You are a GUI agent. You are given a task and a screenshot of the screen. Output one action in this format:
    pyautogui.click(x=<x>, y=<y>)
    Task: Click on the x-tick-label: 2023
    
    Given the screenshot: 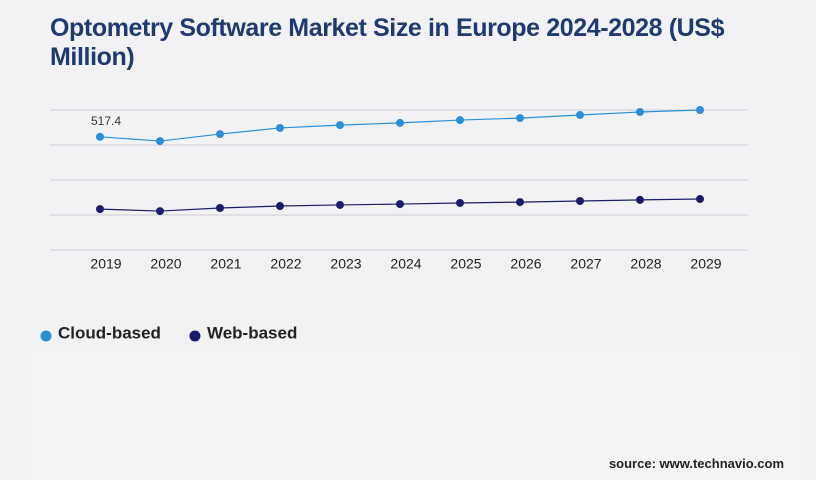 What is the action you would take?
    pyautogui.click(x=345, y=264)
    